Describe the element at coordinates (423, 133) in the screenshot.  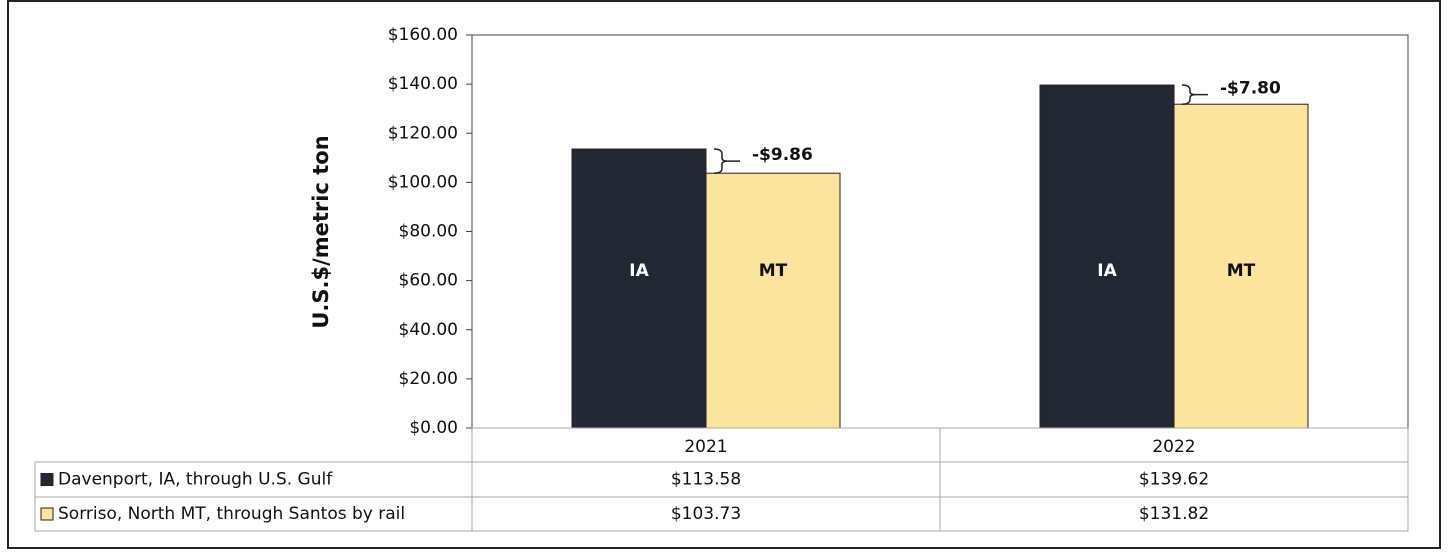
I see `y-tick-label: $120.00` at that location.